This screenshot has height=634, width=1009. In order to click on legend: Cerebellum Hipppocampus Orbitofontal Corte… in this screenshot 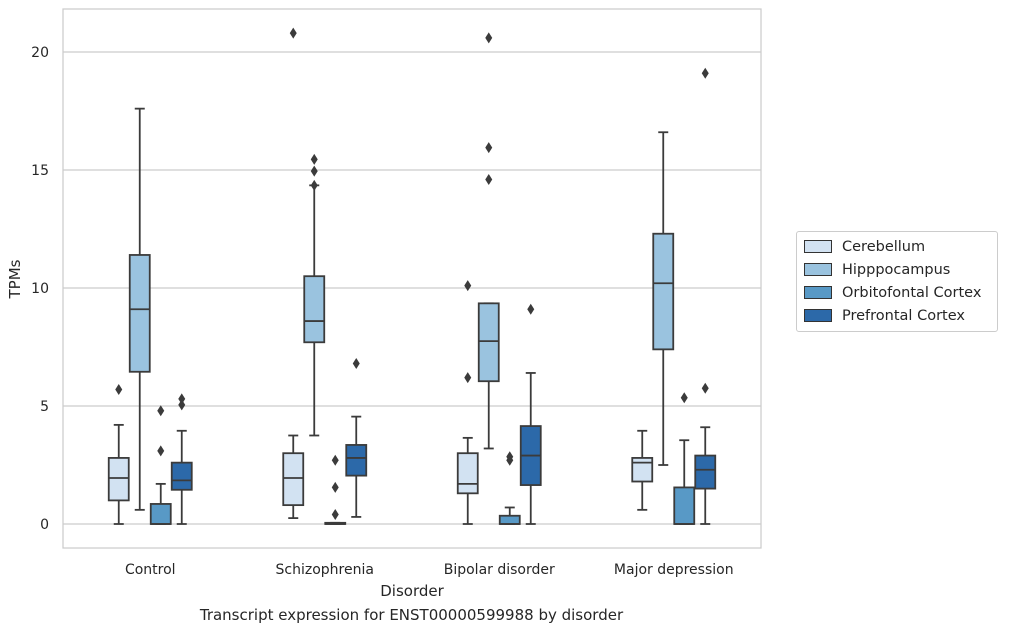, I will do `click(897, 281)`.